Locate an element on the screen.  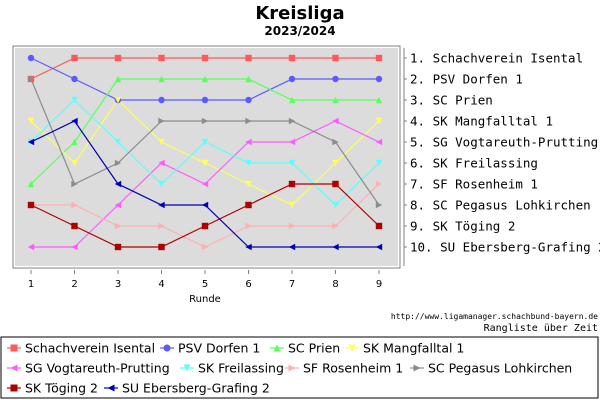
chart-title: Kreisliga is located at coordinates (299, 13).